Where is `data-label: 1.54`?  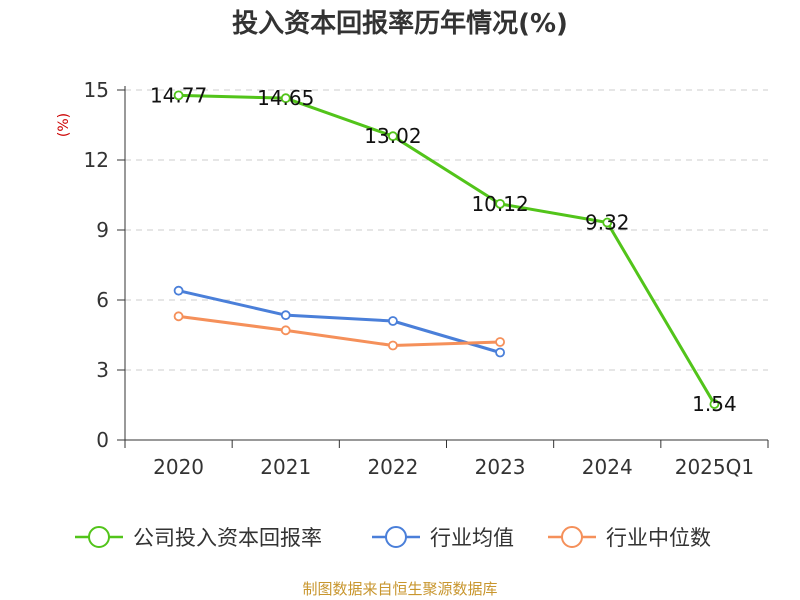
data-label: 1.54 is located at coordinates (714, 404).